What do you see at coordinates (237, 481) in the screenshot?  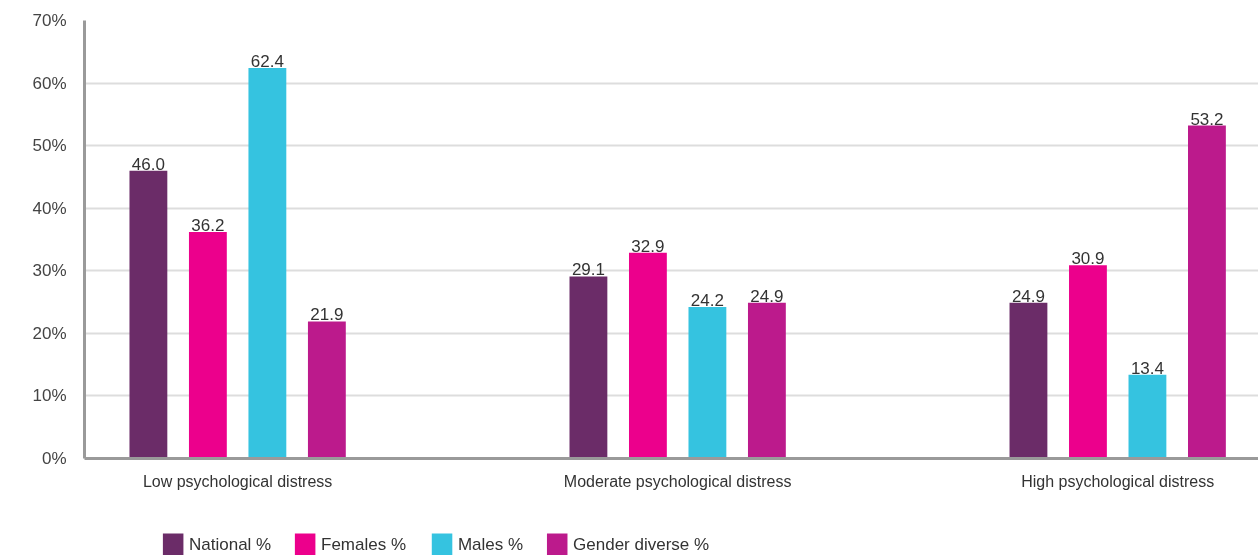 I see `x-tick-label: Low psychological distress` at bounding box center [237, 481].